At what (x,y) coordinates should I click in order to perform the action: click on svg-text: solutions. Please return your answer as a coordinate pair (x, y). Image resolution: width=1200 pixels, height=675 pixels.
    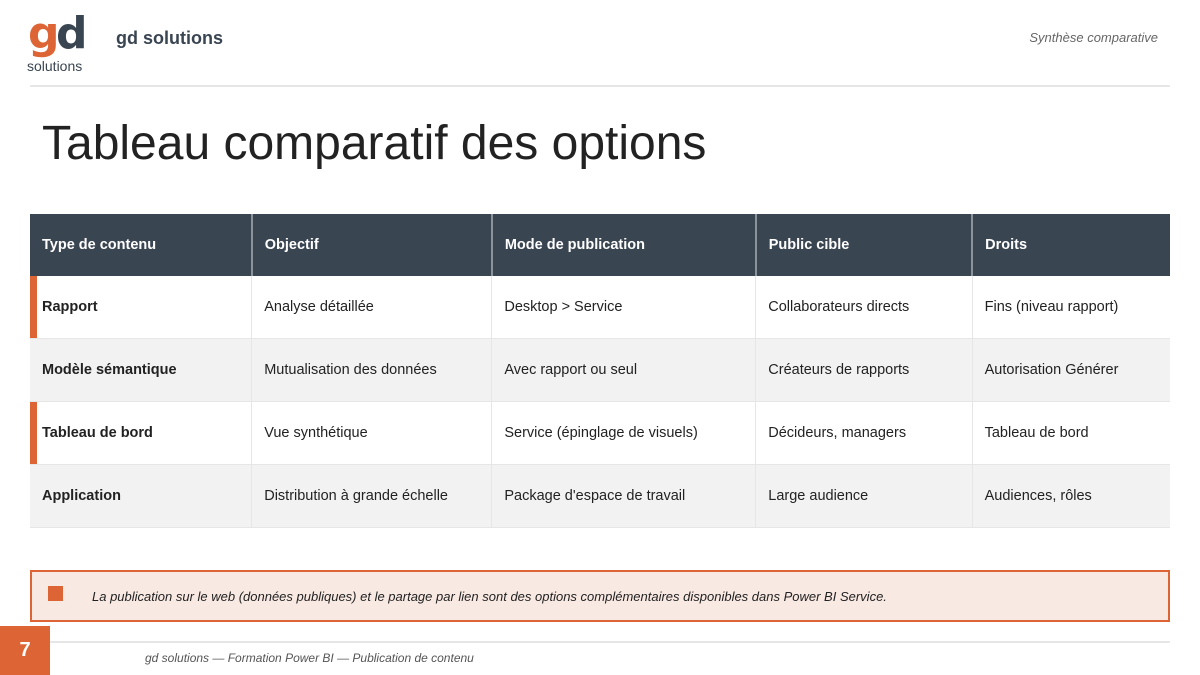
    Looking at the image, I should click on (54, 66).